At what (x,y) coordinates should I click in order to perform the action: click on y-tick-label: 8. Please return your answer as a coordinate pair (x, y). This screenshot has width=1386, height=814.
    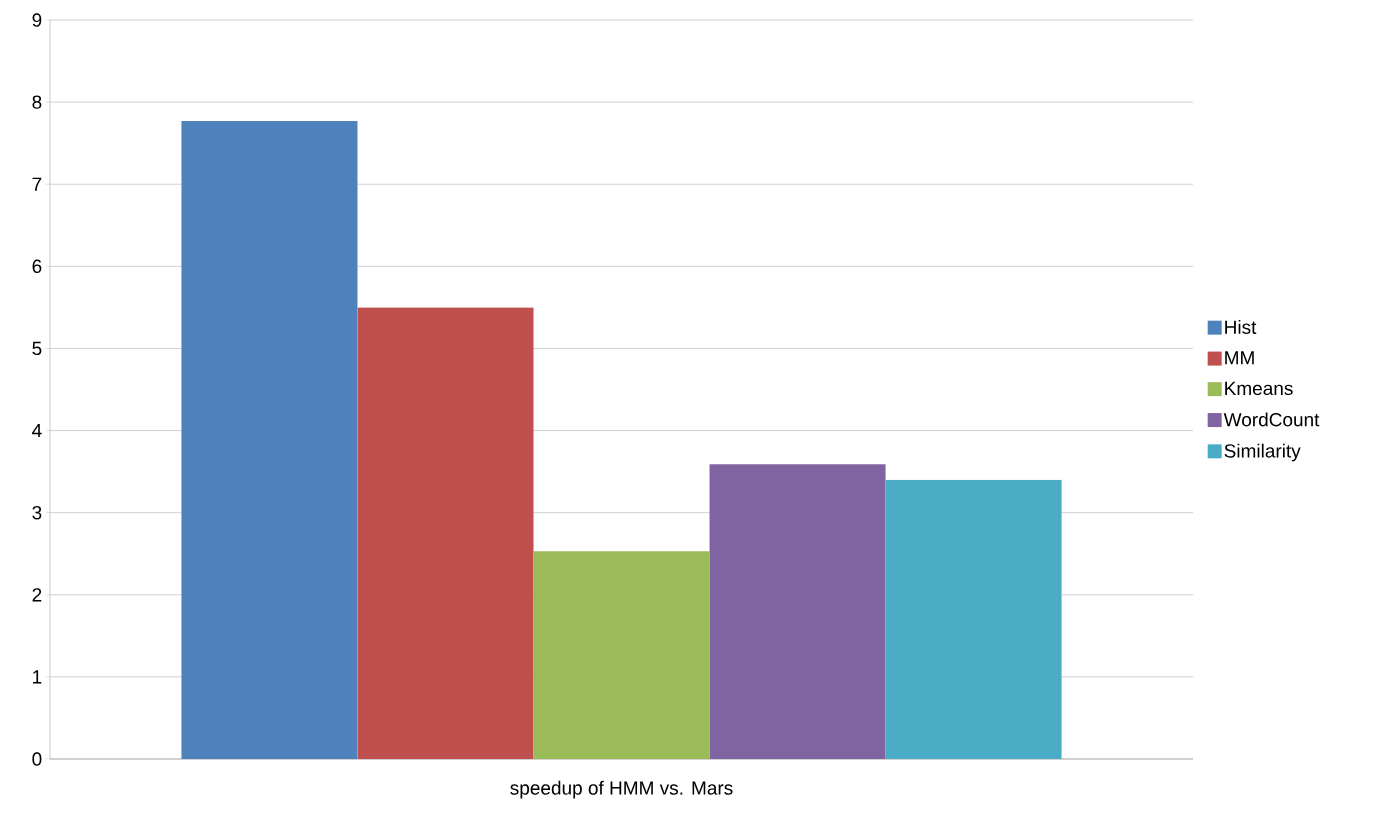
    Looking at the image, I should click on (37, 102).